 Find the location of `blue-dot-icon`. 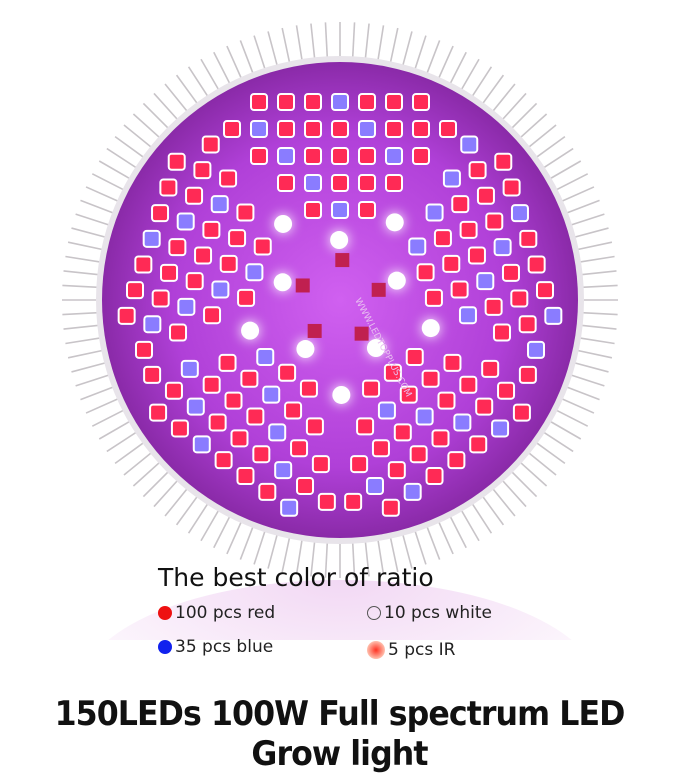

blue-dot-icon is located at coordinates (165, 647).